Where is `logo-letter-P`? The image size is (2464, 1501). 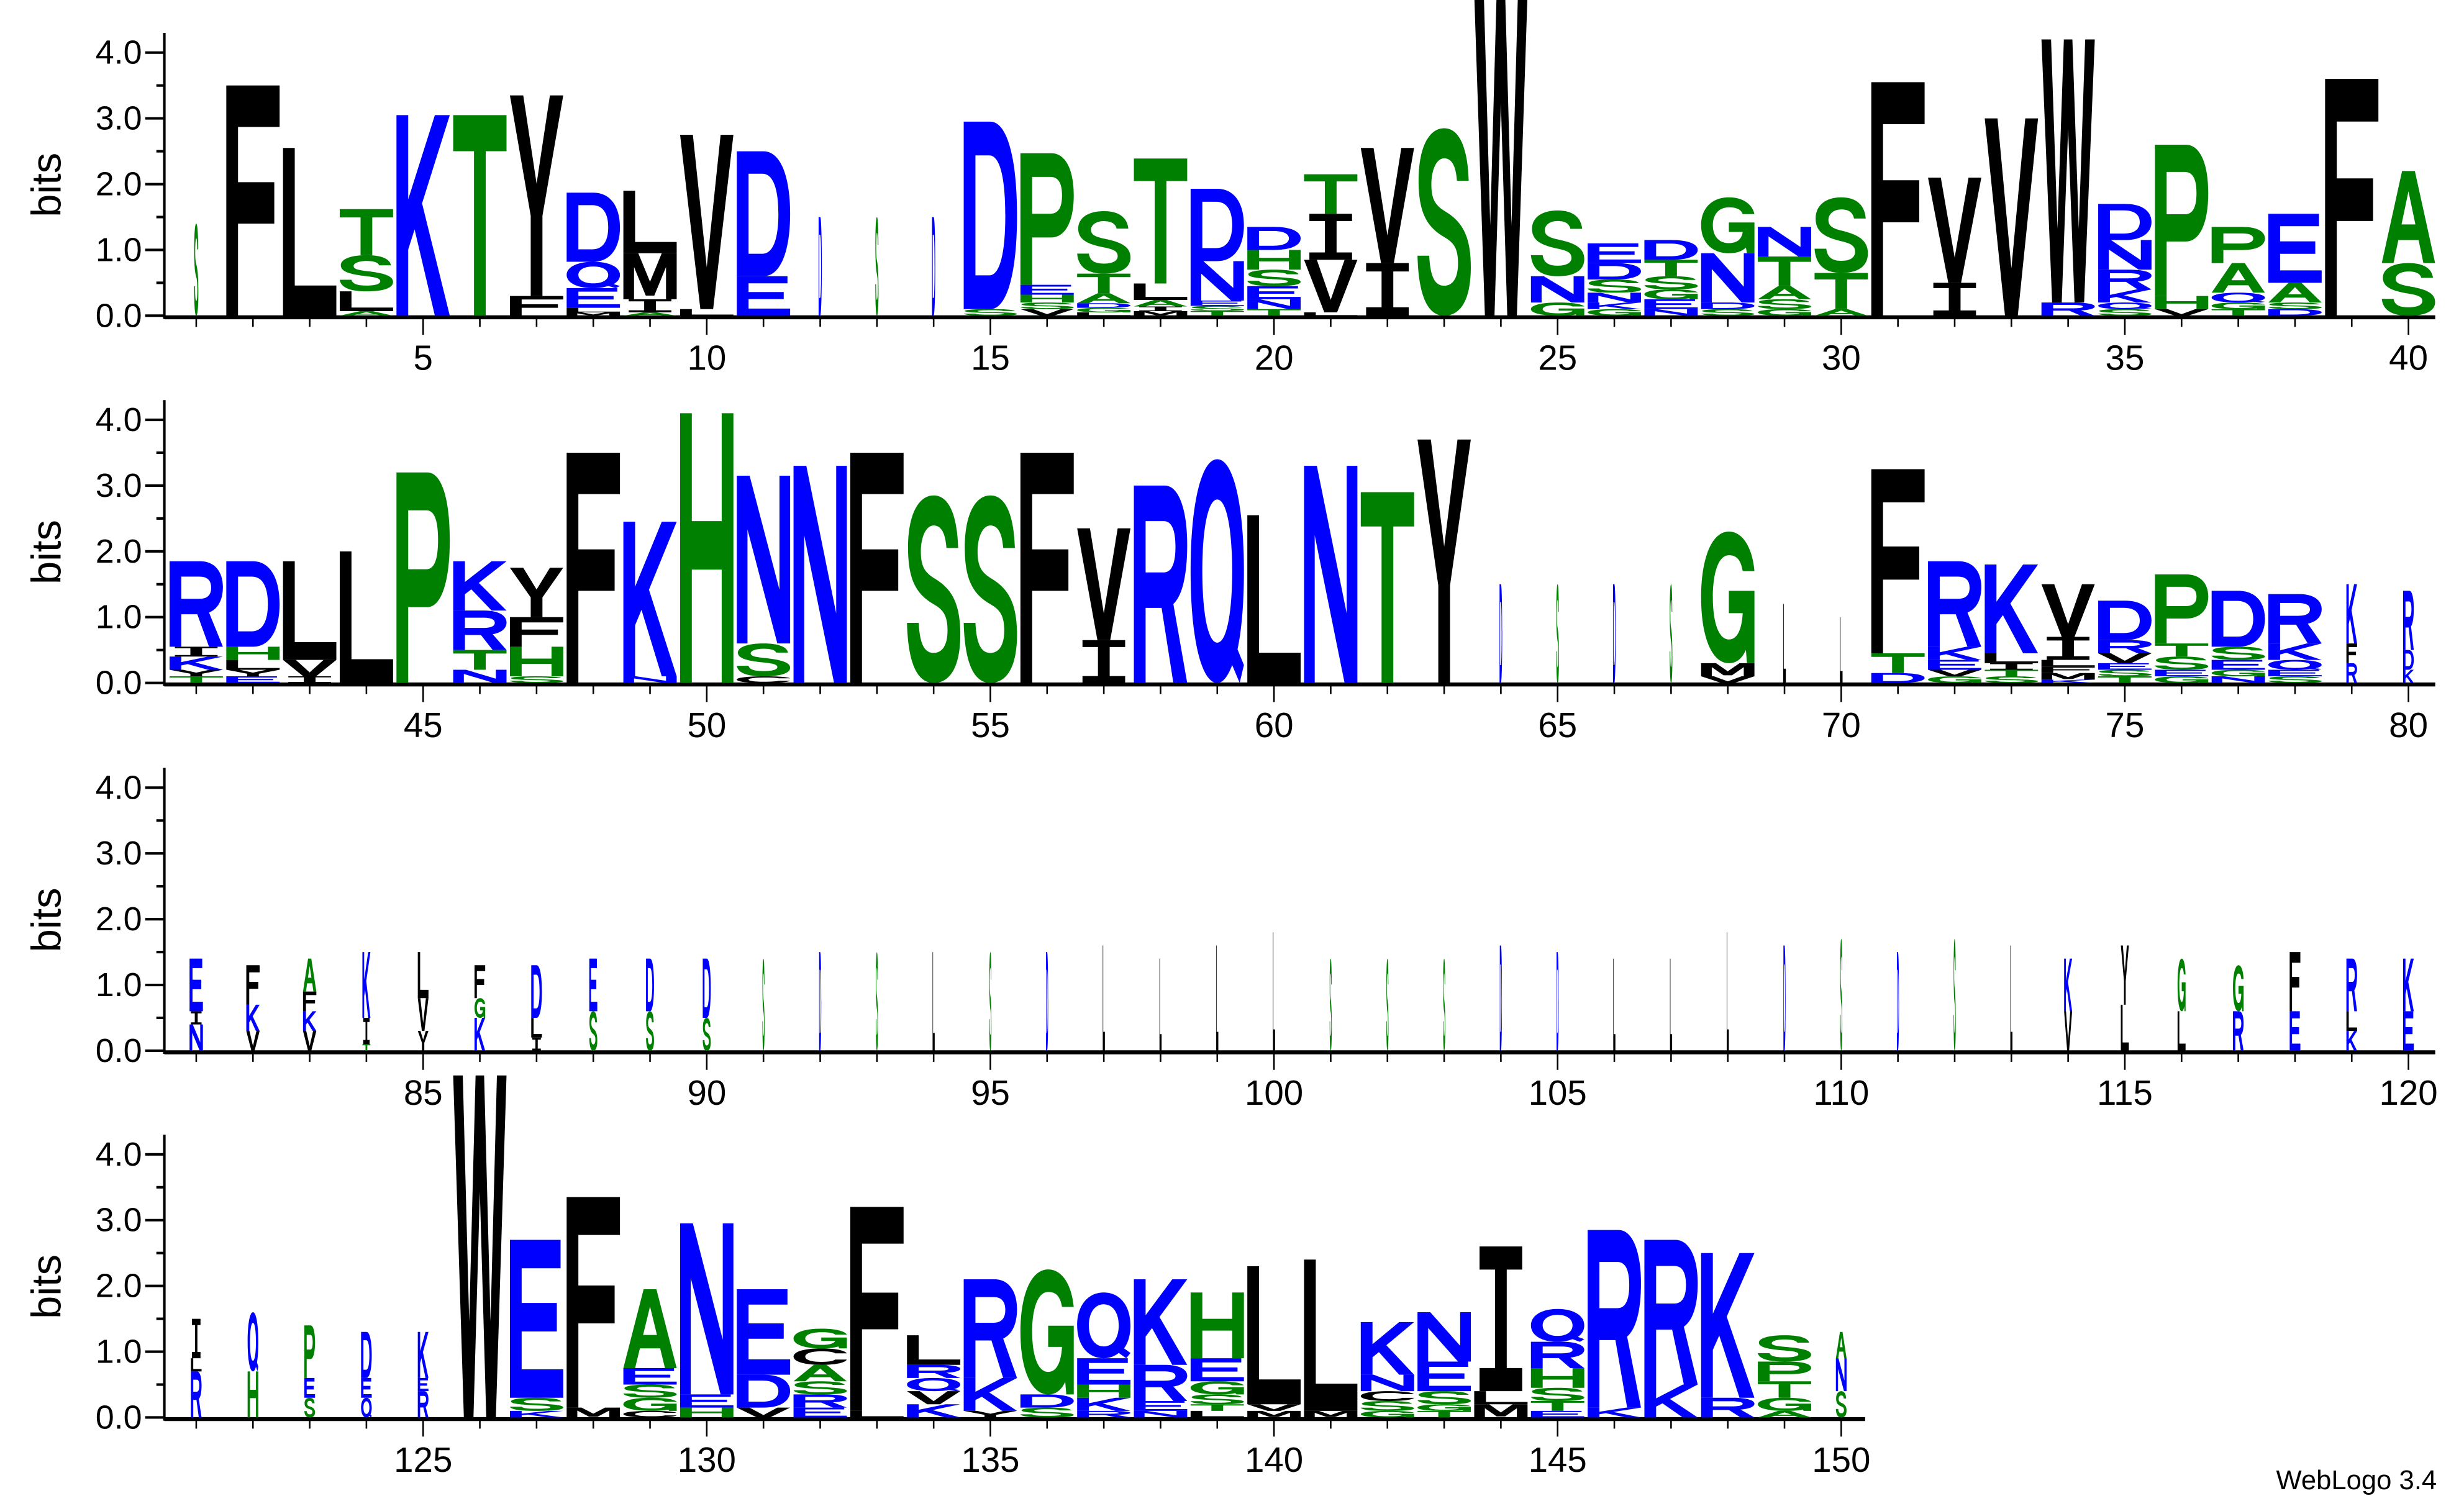
logo-letter-P is located at coordinates (2238, 245).